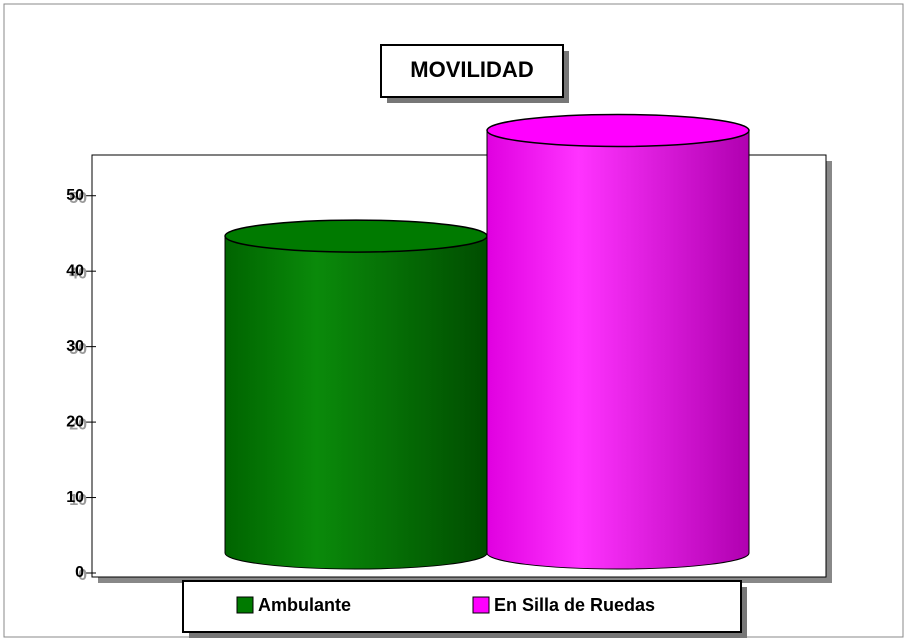 This screenshot has height=641, width=908. Describe the element at coordinates (78, 273) in the screenshot. I see `y-tick-shadow: 40` at that location.